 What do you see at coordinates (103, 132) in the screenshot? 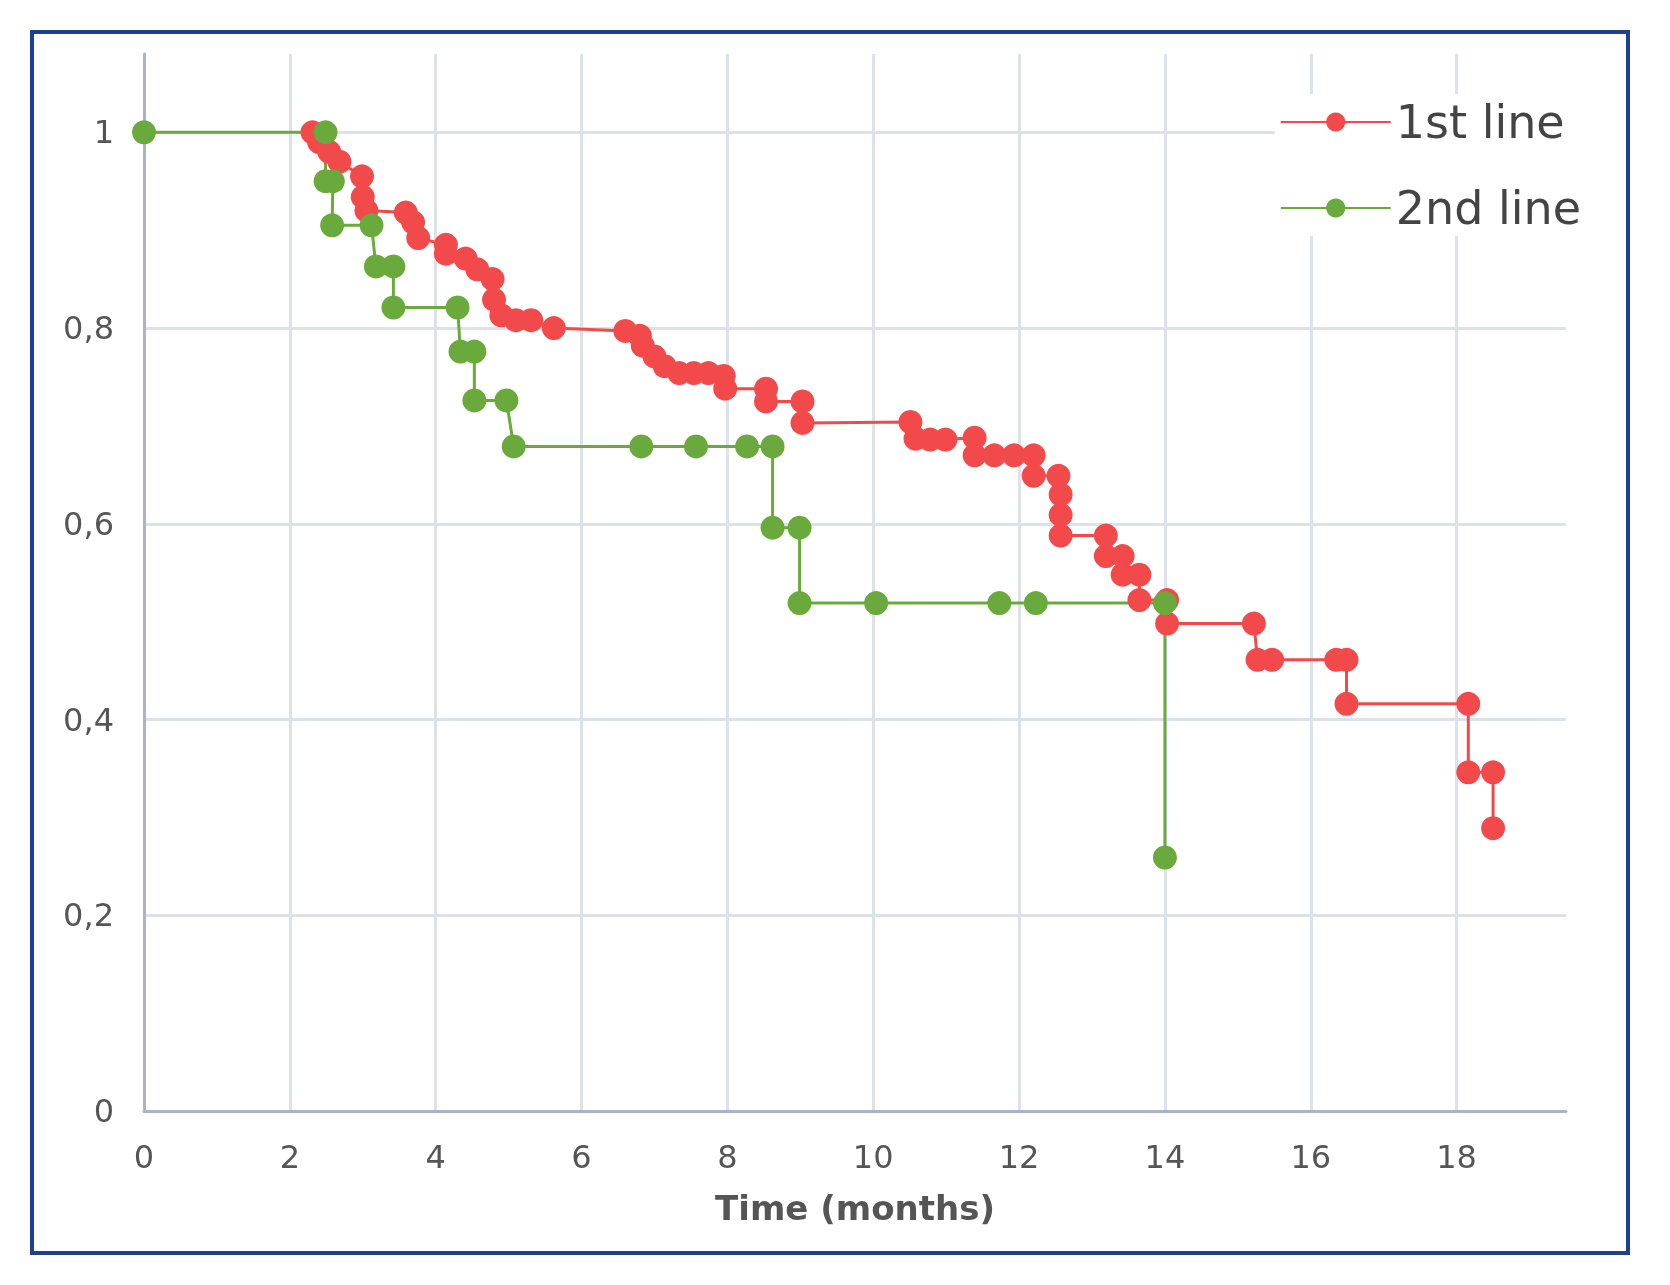
I see `y-tick-label: 1` at bounding box center [103, 132].